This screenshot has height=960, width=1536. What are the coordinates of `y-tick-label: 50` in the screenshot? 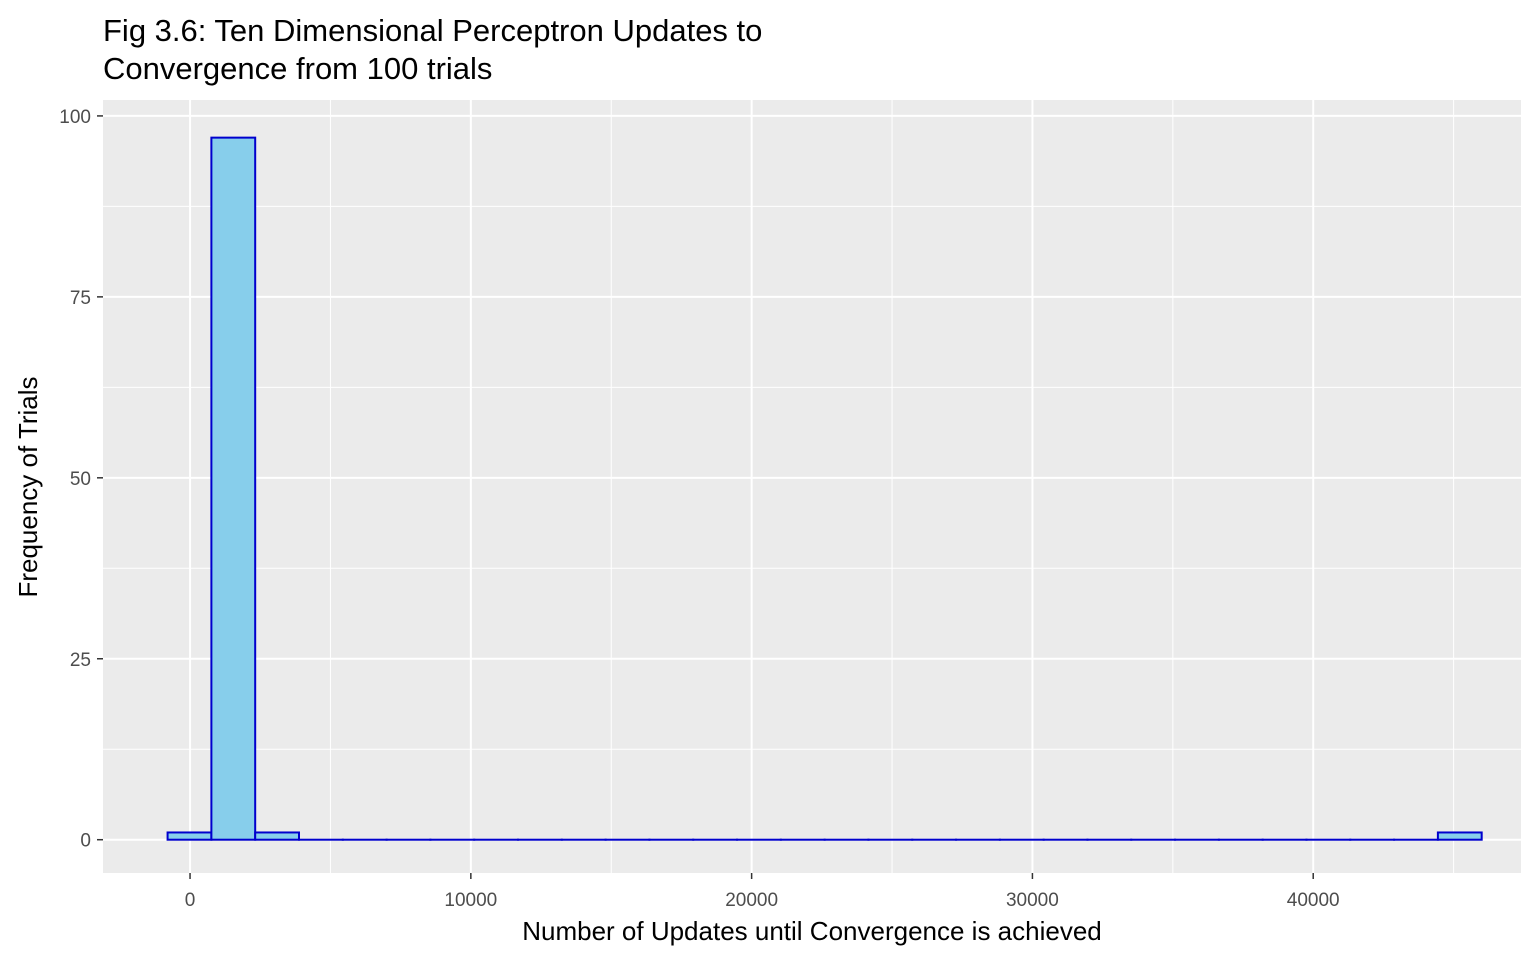 It's located at (80, 479).